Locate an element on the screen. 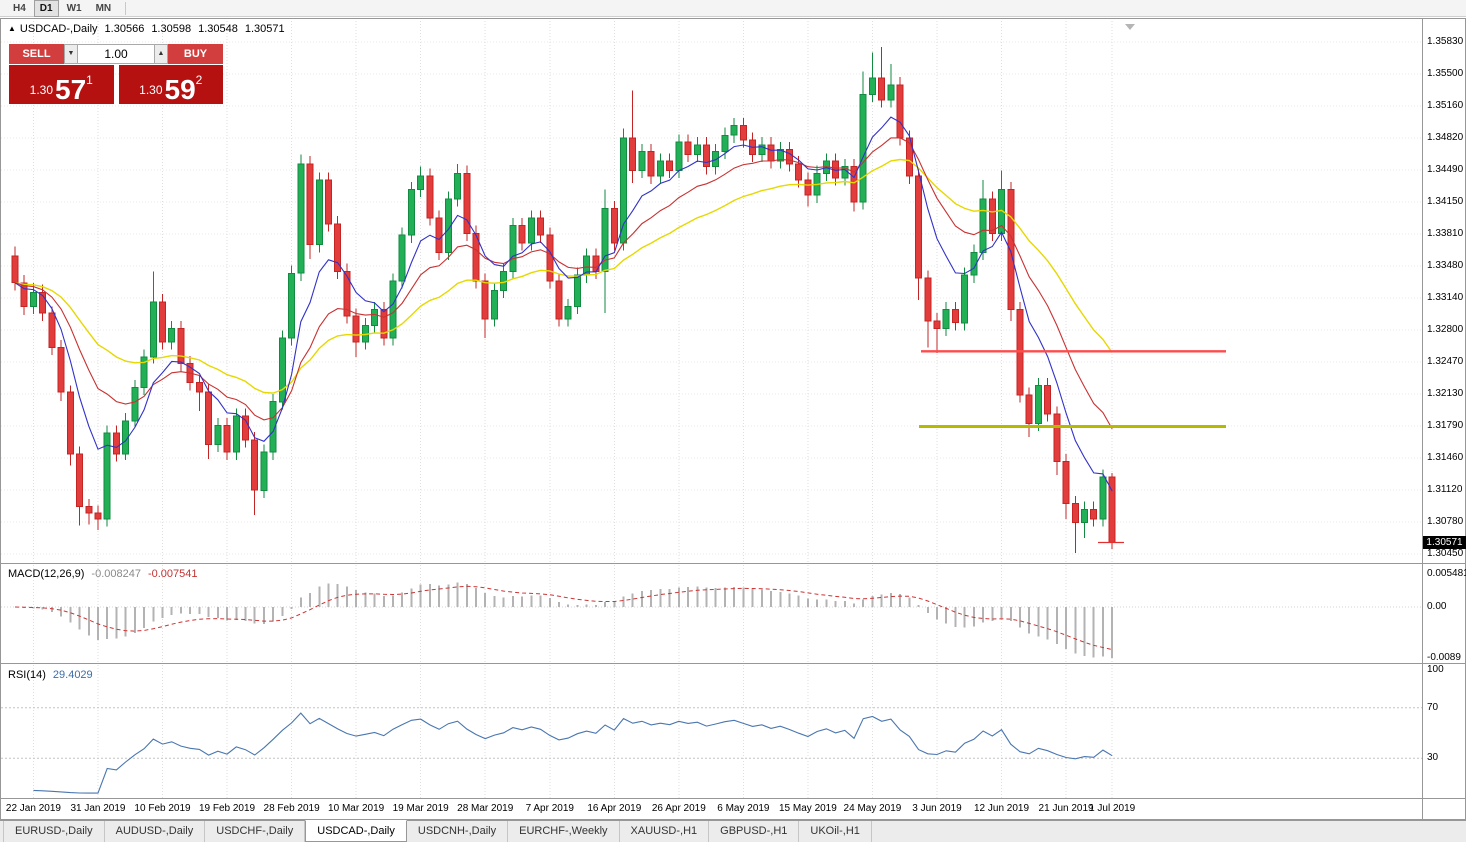 The height and width of the screenshot is (842, 1466). macd-histogram is located at coordinates (568, 620).